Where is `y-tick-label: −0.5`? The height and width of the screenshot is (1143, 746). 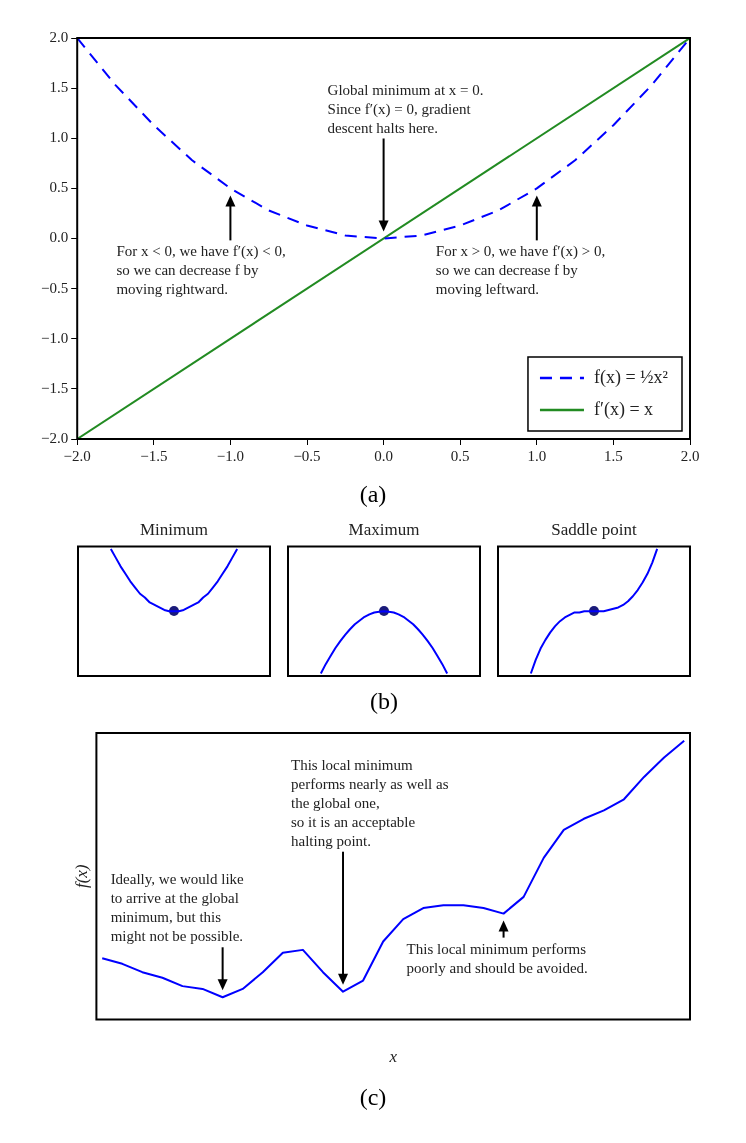 y-tick-label: −0.5 is located at coordinates (54, 287).